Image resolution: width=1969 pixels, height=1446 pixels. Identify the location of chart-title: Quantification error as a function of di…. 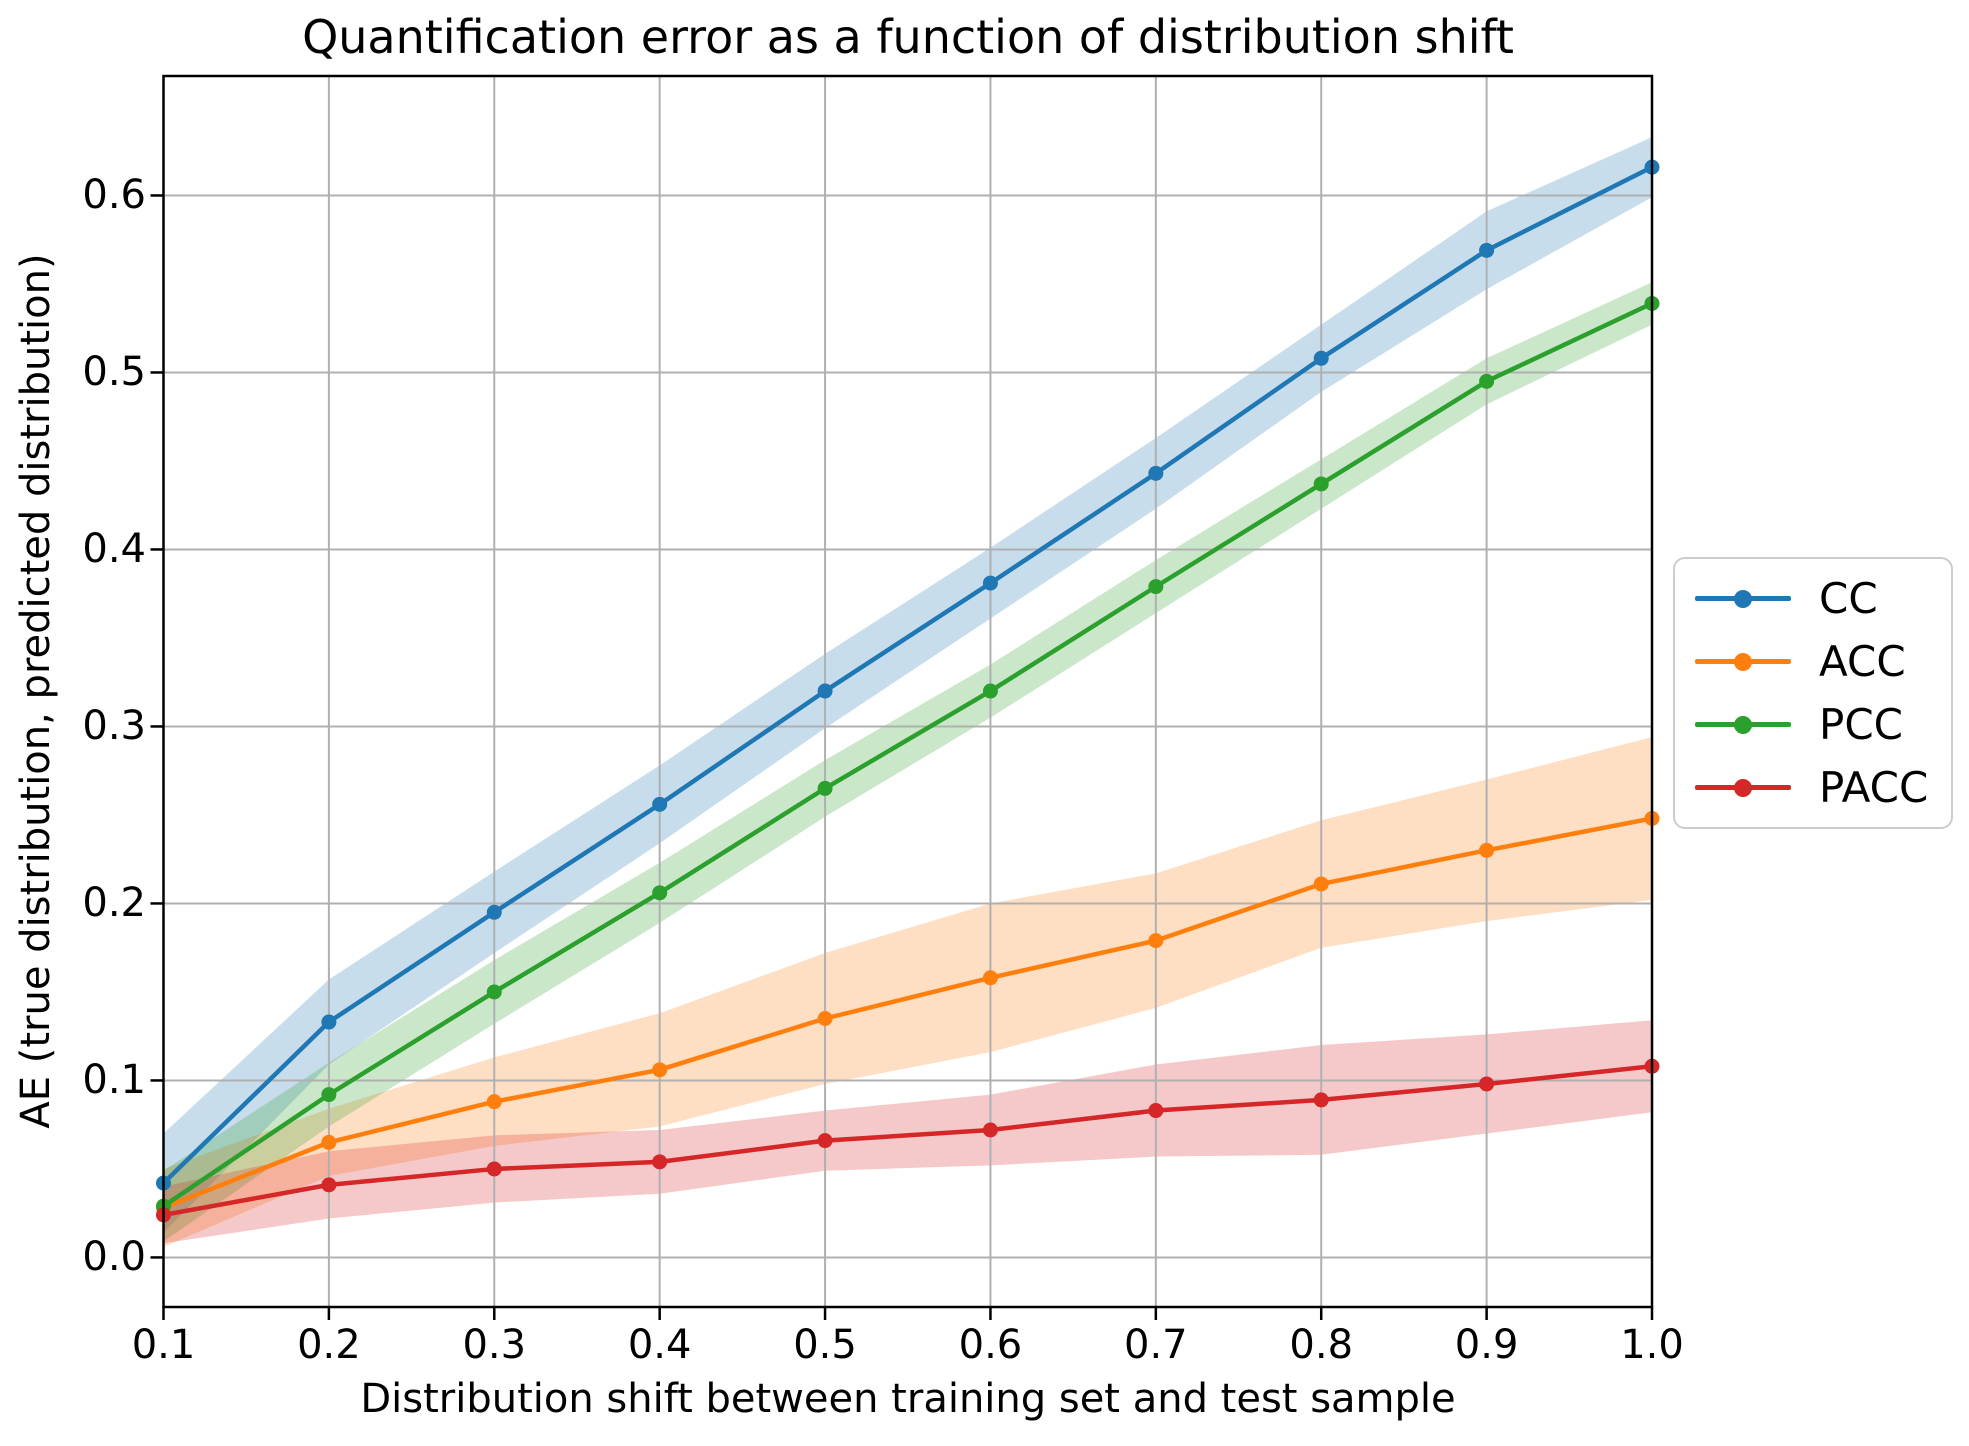
(908, 37).